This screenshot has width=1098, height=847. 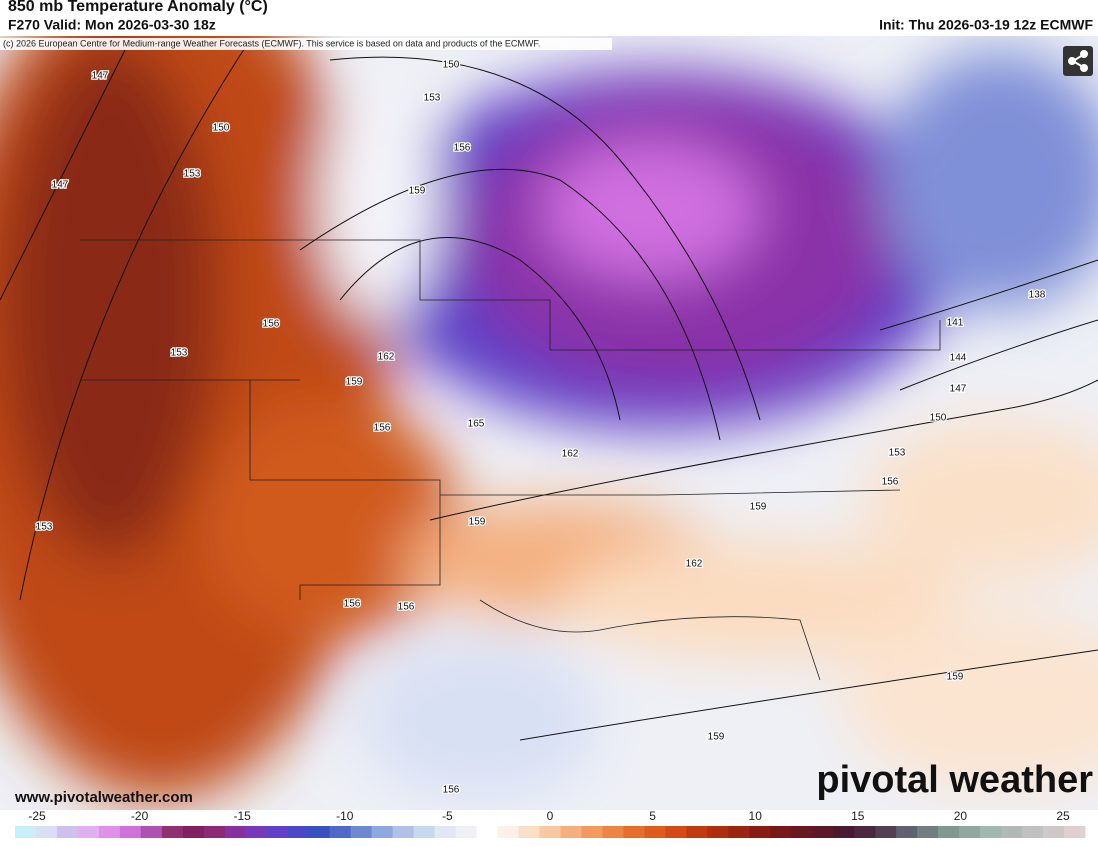 I want to click on contour-label: 144, so click(x=958, y=358).